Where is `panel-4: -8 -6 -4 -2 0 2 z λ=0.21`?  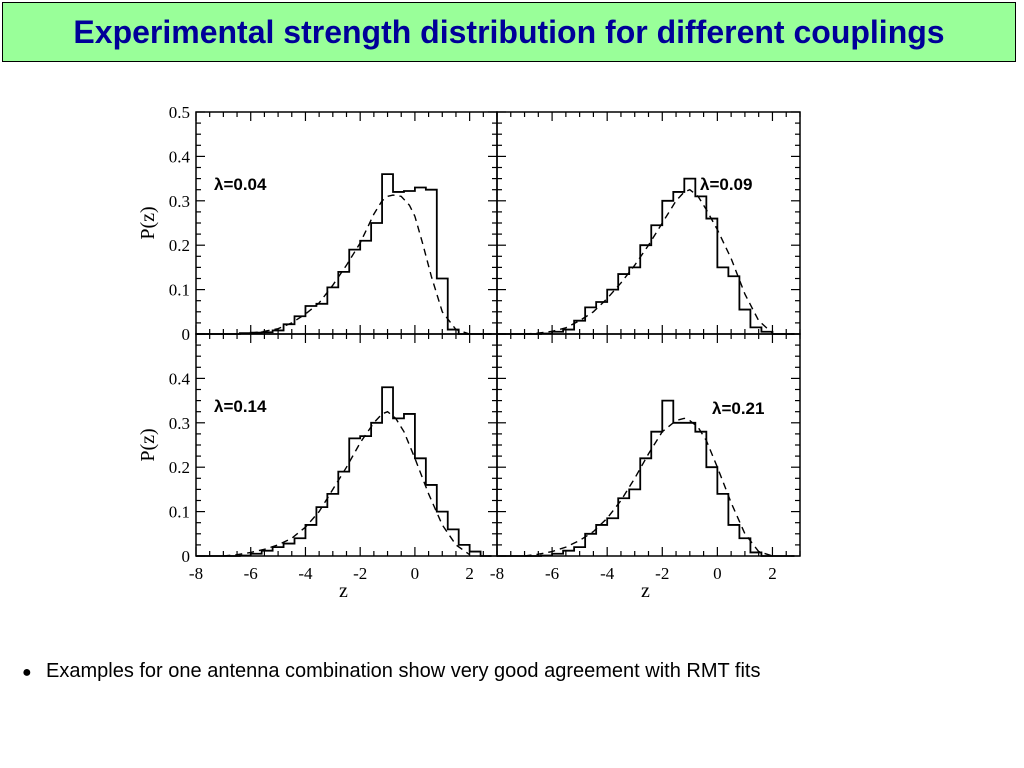
panel-4: -8 -6 -4 -2 0 2 z λ=0.21 is located at coordinates (645, 467).